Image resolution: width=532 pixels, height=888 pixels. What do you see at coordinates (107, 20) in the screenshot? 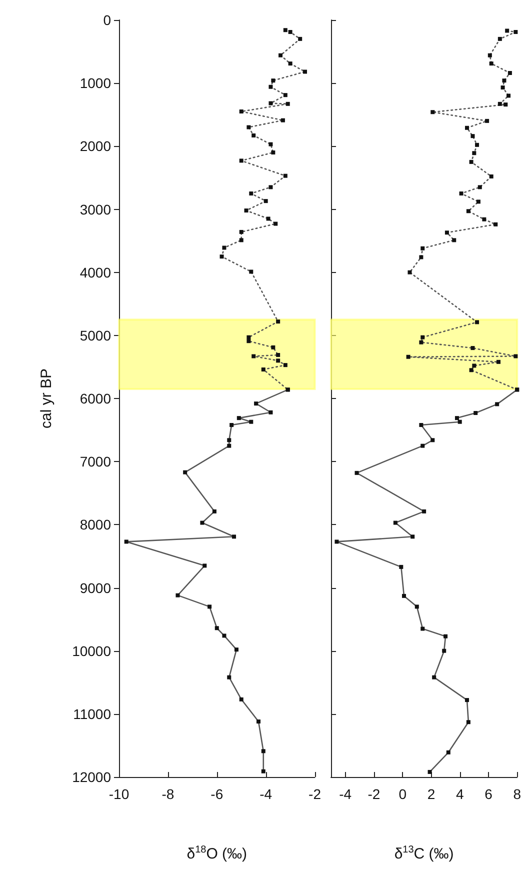
I see `y-tick-label: 0` at bounding box center [107, 20].